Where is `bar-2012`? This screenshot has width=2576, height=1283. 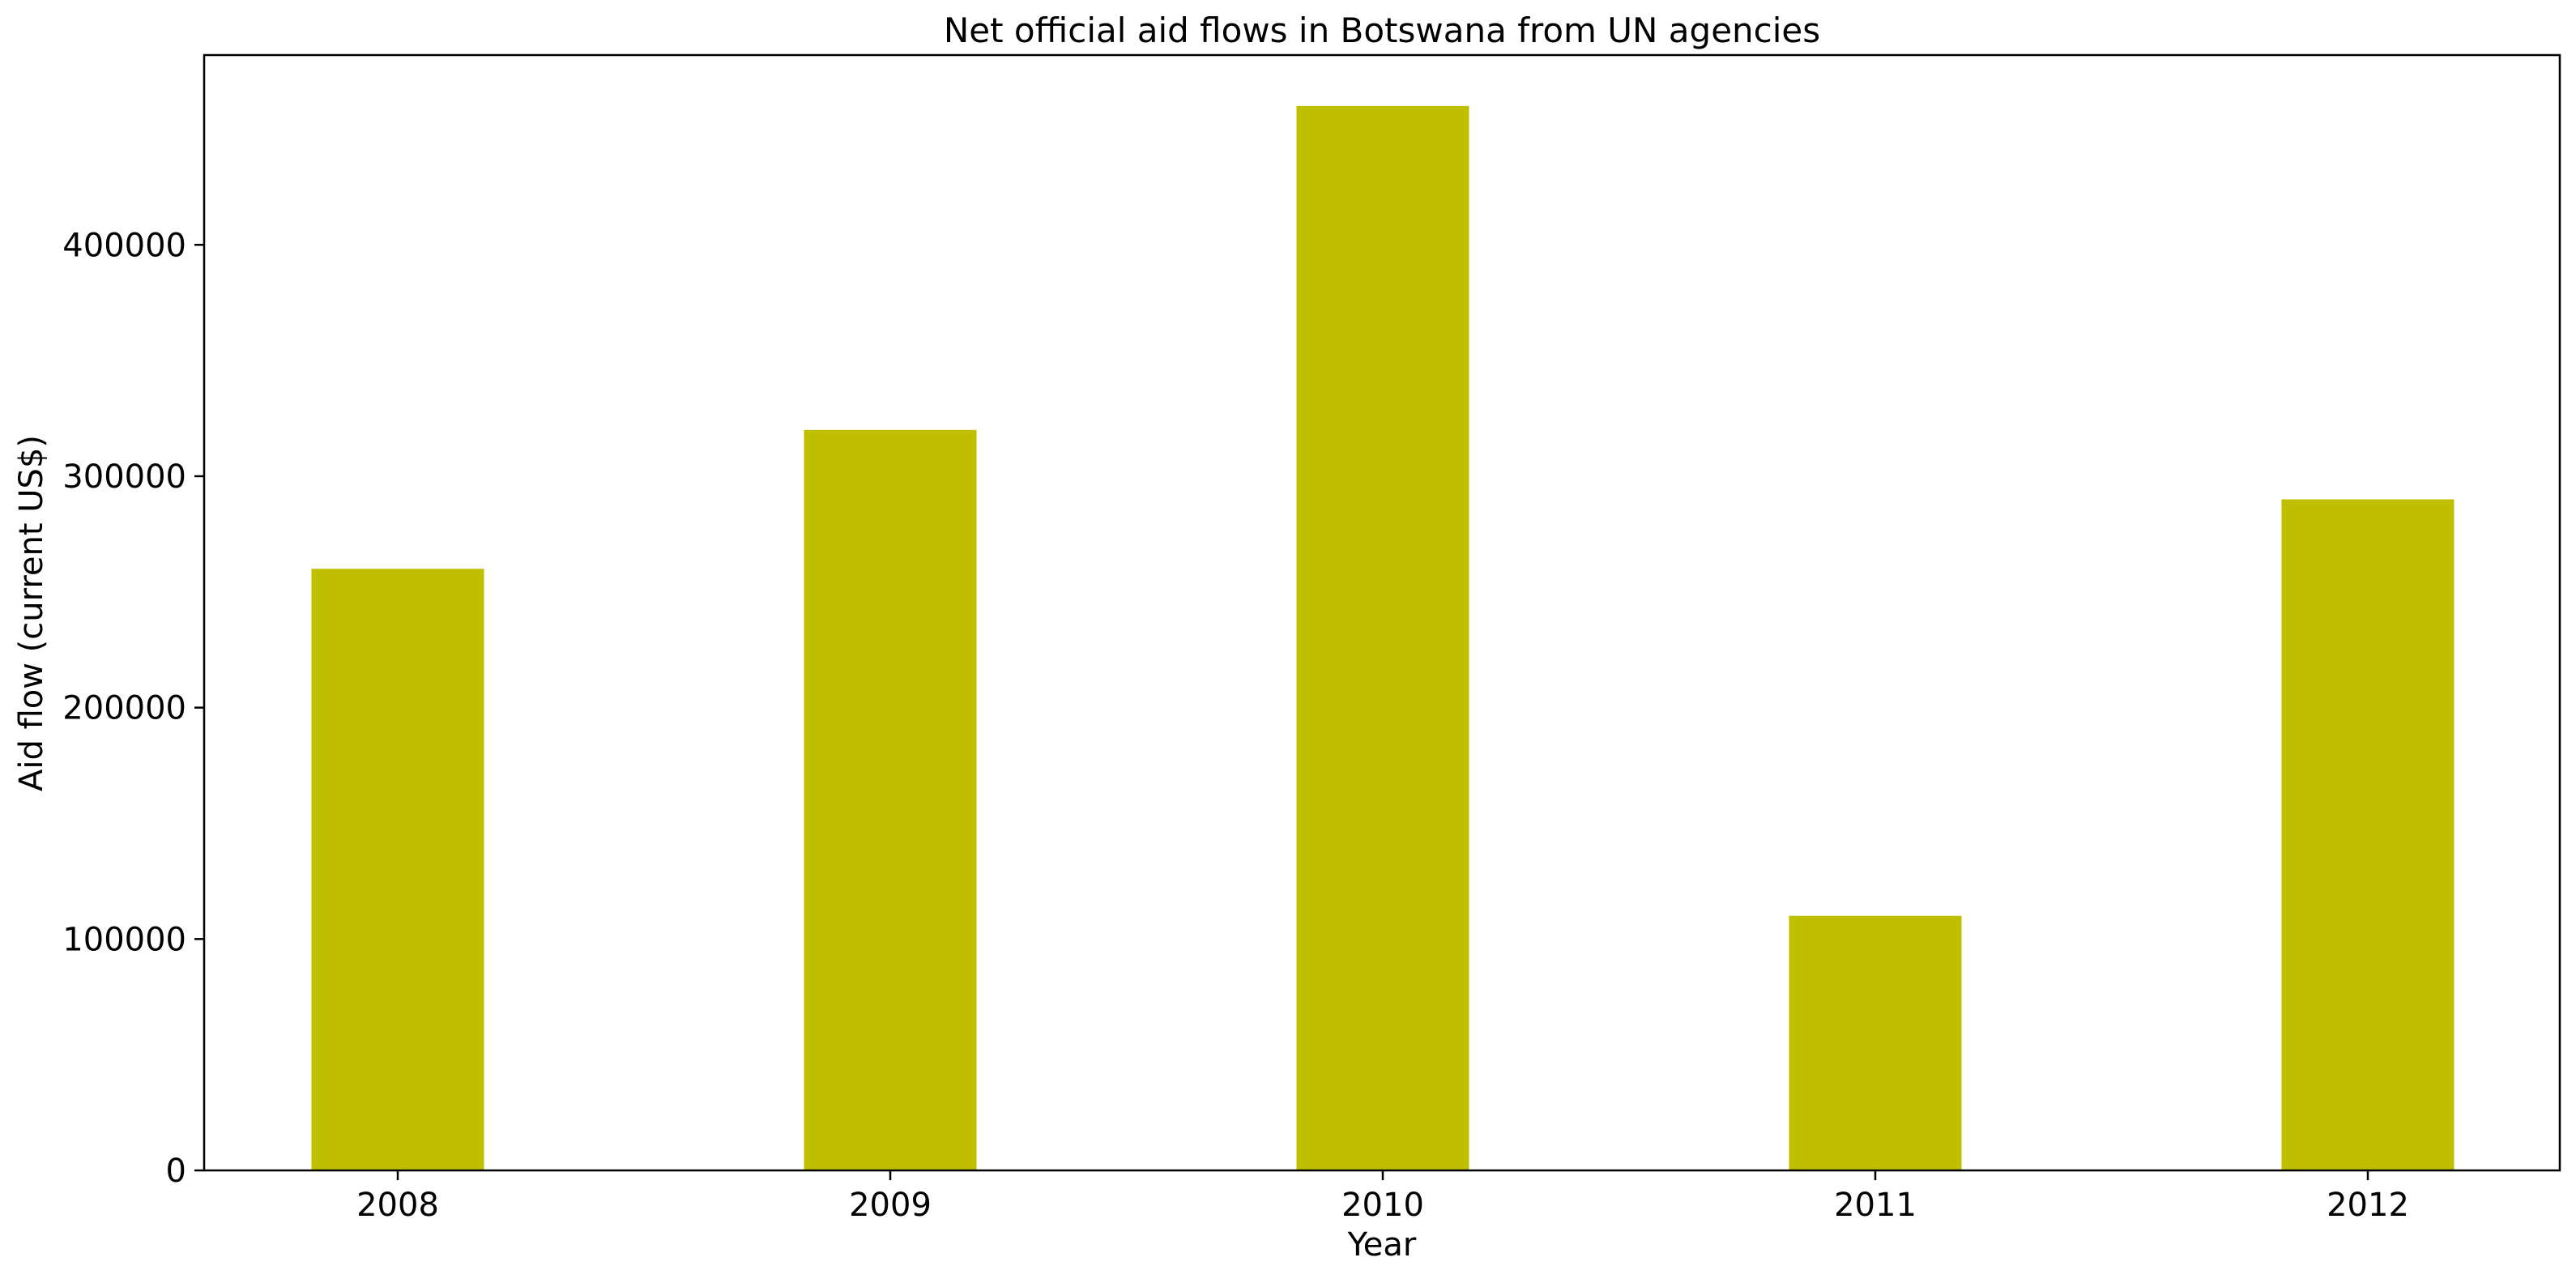 bar-2012 is located at coordinates (2367, 834).